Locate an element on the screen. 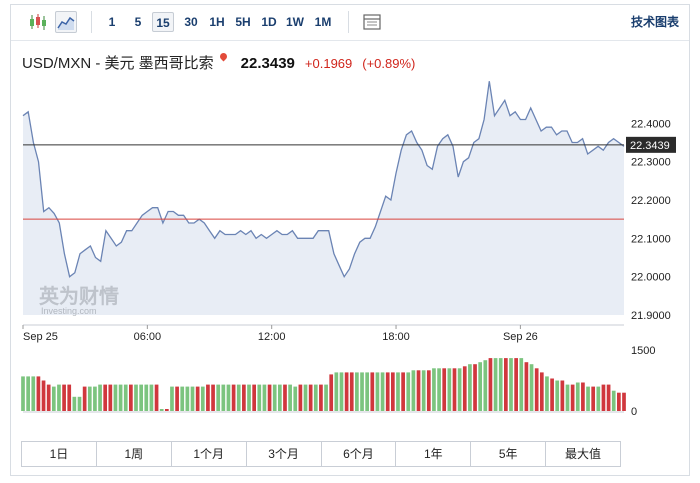  pin-icon is located at coordinates (223, 56).